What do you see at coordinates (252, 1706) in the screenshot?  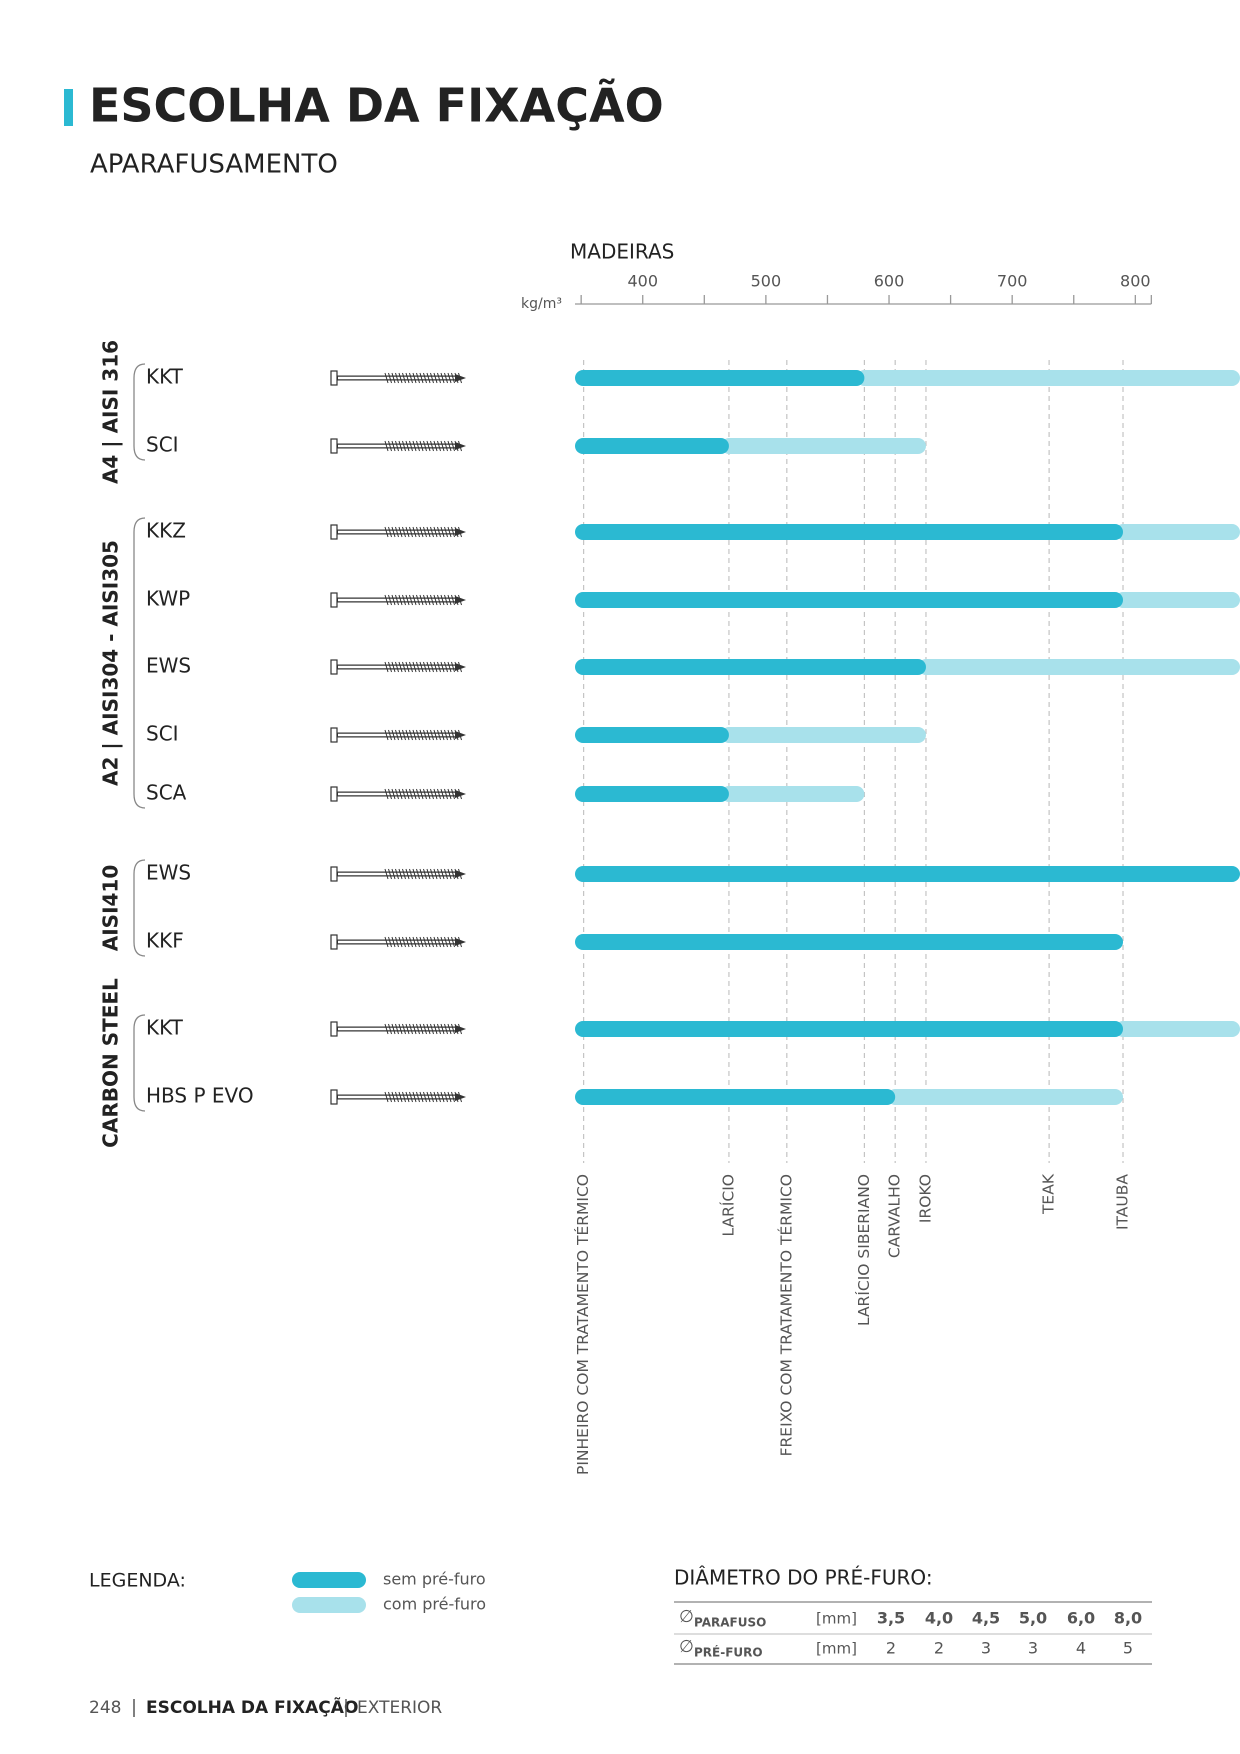 I see `footer-section: ESCOLHA DA FIXAÇÃO` at bounding box center [252, 1706].